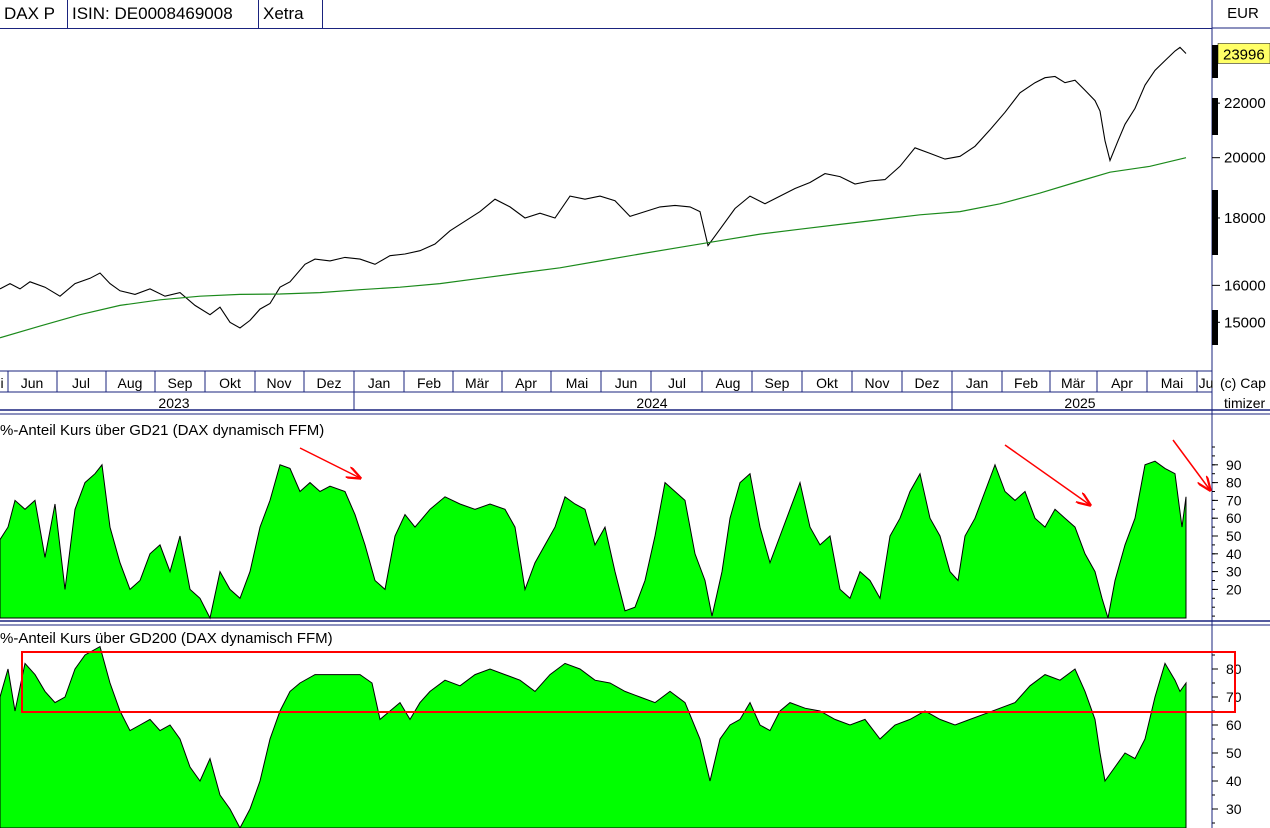  What do you see at coordinates (34, 14) in the screenshot?
I see `symbol-label: DAX P` at bounding box center [34, 14].